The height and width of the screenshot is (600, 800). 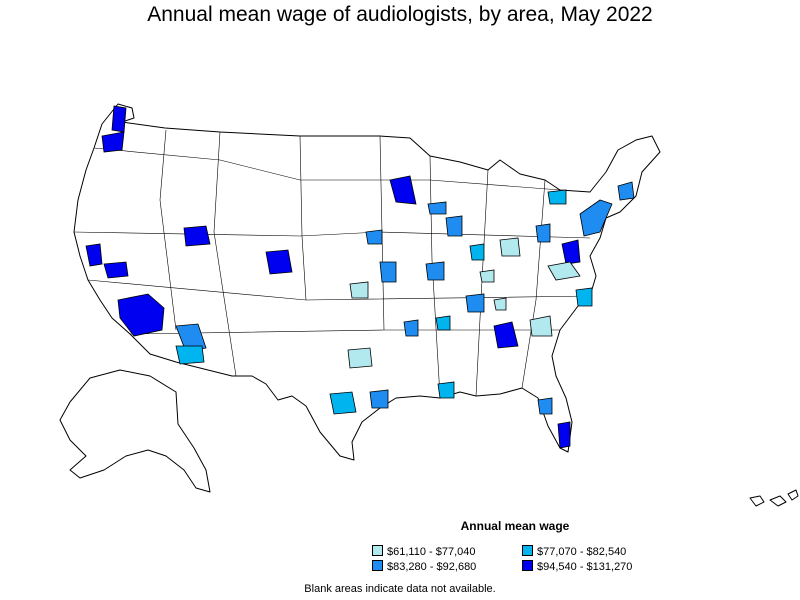 What do you see at coordinates (403, 190) in the screenshot?
I see `area-minneapolis` at bounding box center [403, 190].